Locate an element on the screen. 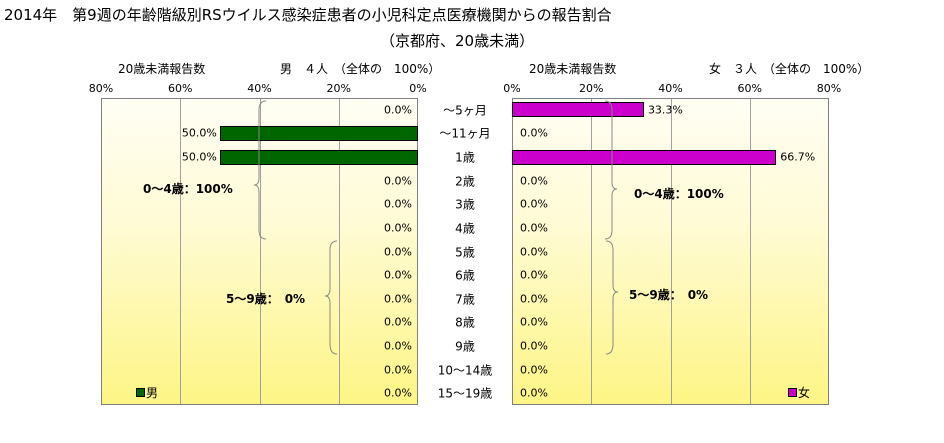 Image resolution: width=944 pixels, height=443 pixels. male-group-label-0-4: 0～4歳：100% is located at coordinates (188, 189).